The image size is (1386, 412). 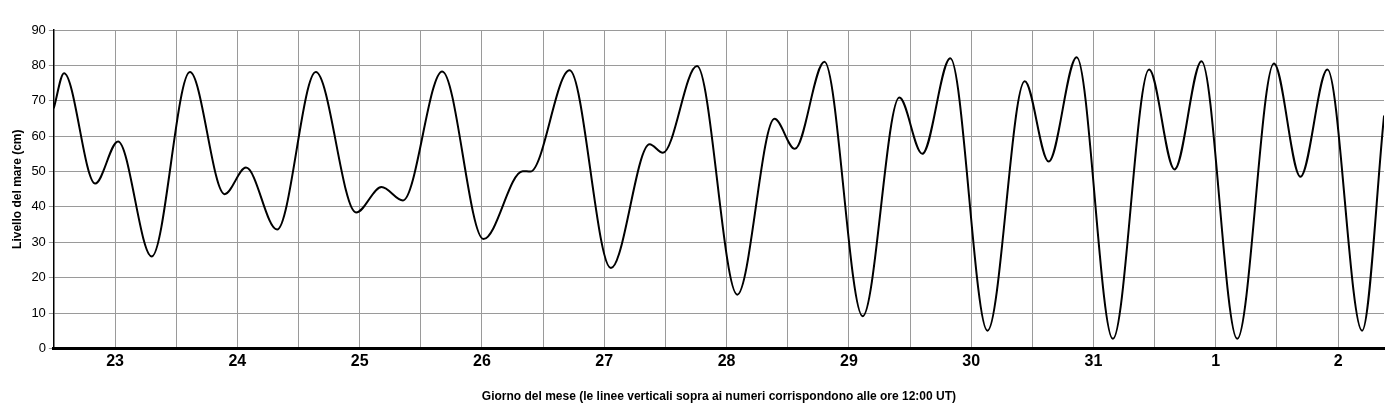 What do you see at coordinates (115, 361) in the screenshot?
I see `x-tick-label: 23` at bounding box center [115, 361].